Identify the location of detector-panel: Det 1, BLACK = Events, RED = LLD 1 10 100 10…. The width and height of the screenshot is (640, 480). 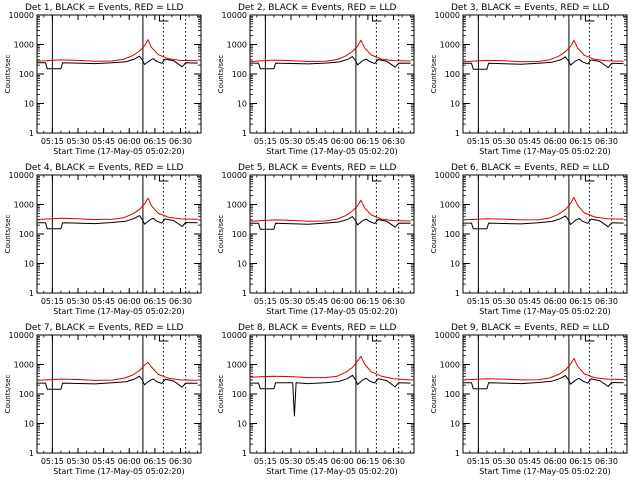
(103, 79).